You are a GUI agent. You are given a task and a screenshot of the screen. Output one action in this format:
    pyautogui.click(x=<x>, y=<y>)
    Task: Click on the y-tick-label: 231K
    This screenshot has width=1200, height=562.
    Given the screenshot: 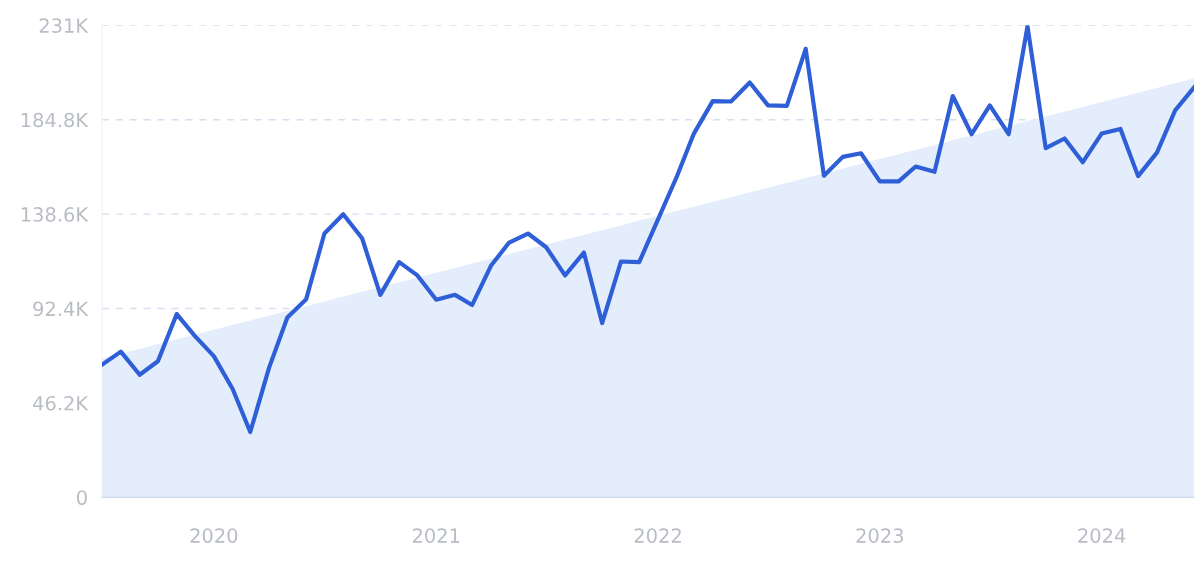 What is the action you would take?
    pyautogui.click(x=64, y=25)
    